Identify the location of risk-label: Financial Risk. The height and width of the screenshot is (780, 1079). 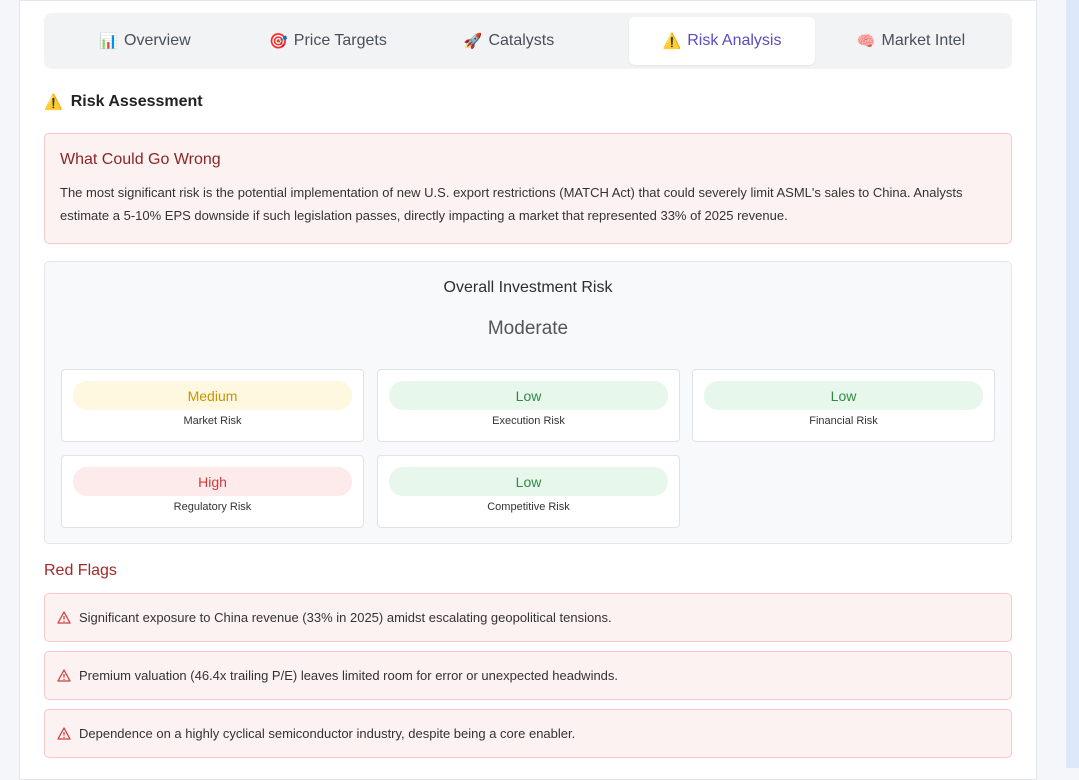
(843, 421).